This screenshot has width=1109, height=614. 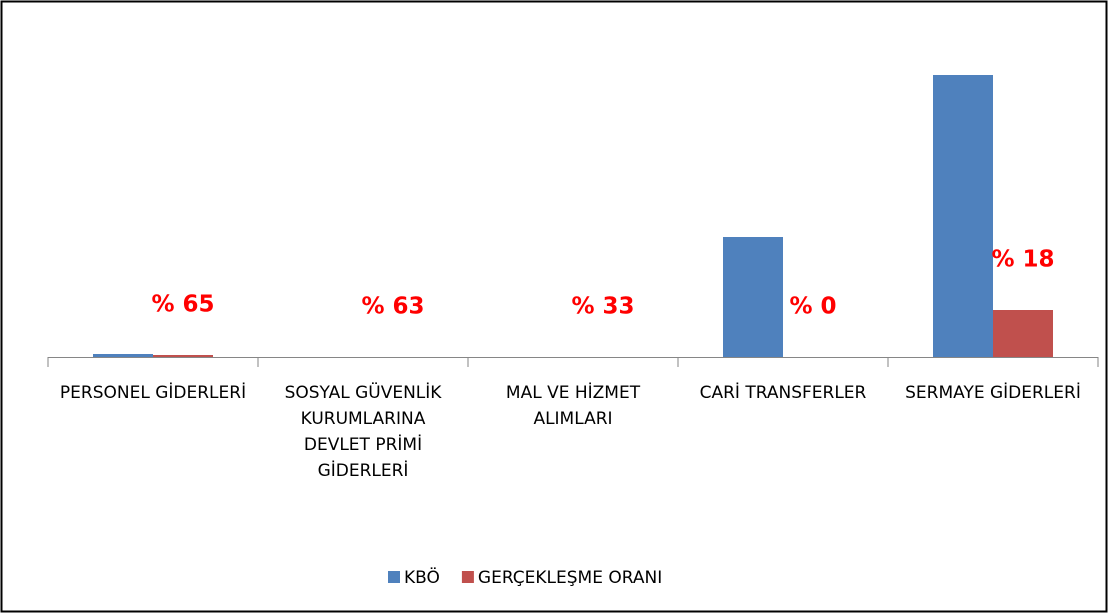 What do you see at coordinates (570, 578) in the screenshot?
I see `legend-label: GERÇEKLEŞME ORANI` at bounding box center [570, 578].